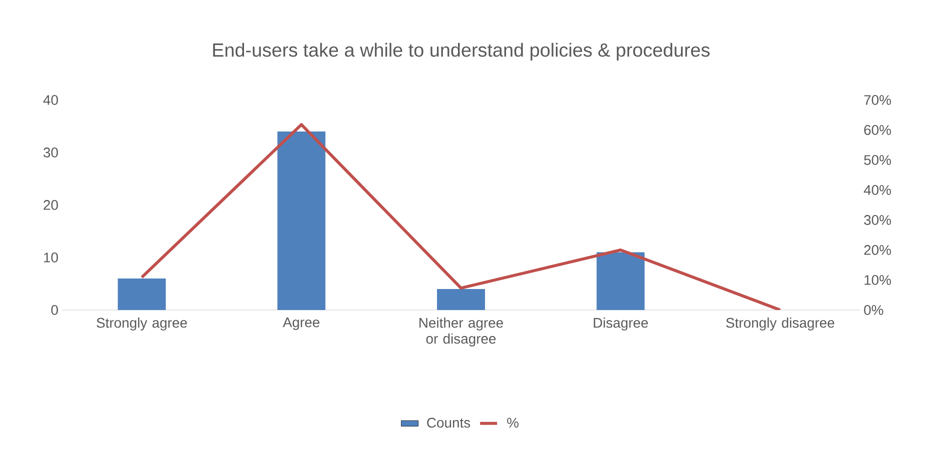  What do you see at coordinates (51, 205) in the screenshot?
I see `y-tick-label: 20` at bounding box center [51, 205].